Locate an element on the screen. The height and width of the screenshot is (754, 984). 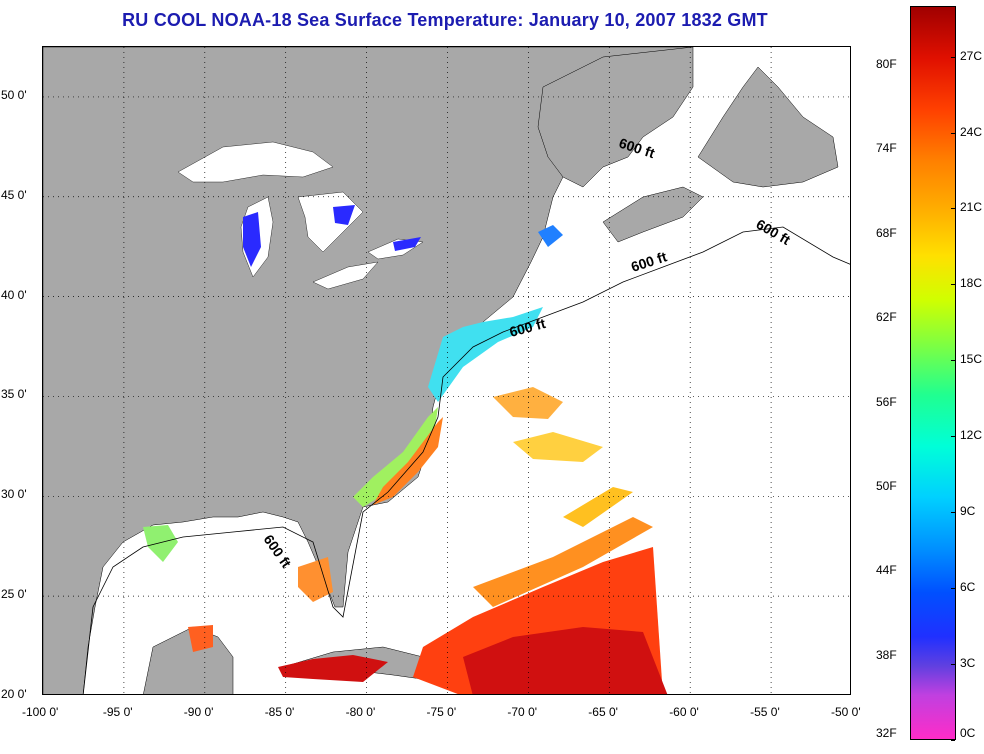
longitude-tick-label: -100 0' is located at coordinates (40, 712).